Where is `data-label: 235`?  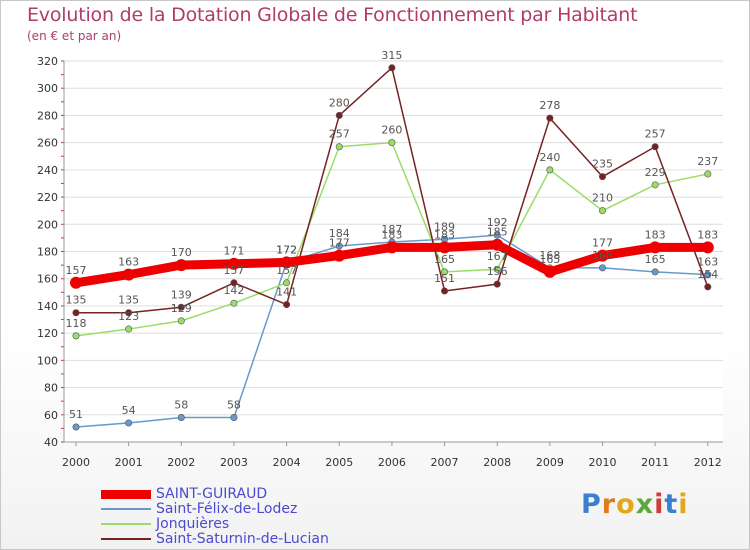 data-label: 235 is located at coordinates (602, 164).